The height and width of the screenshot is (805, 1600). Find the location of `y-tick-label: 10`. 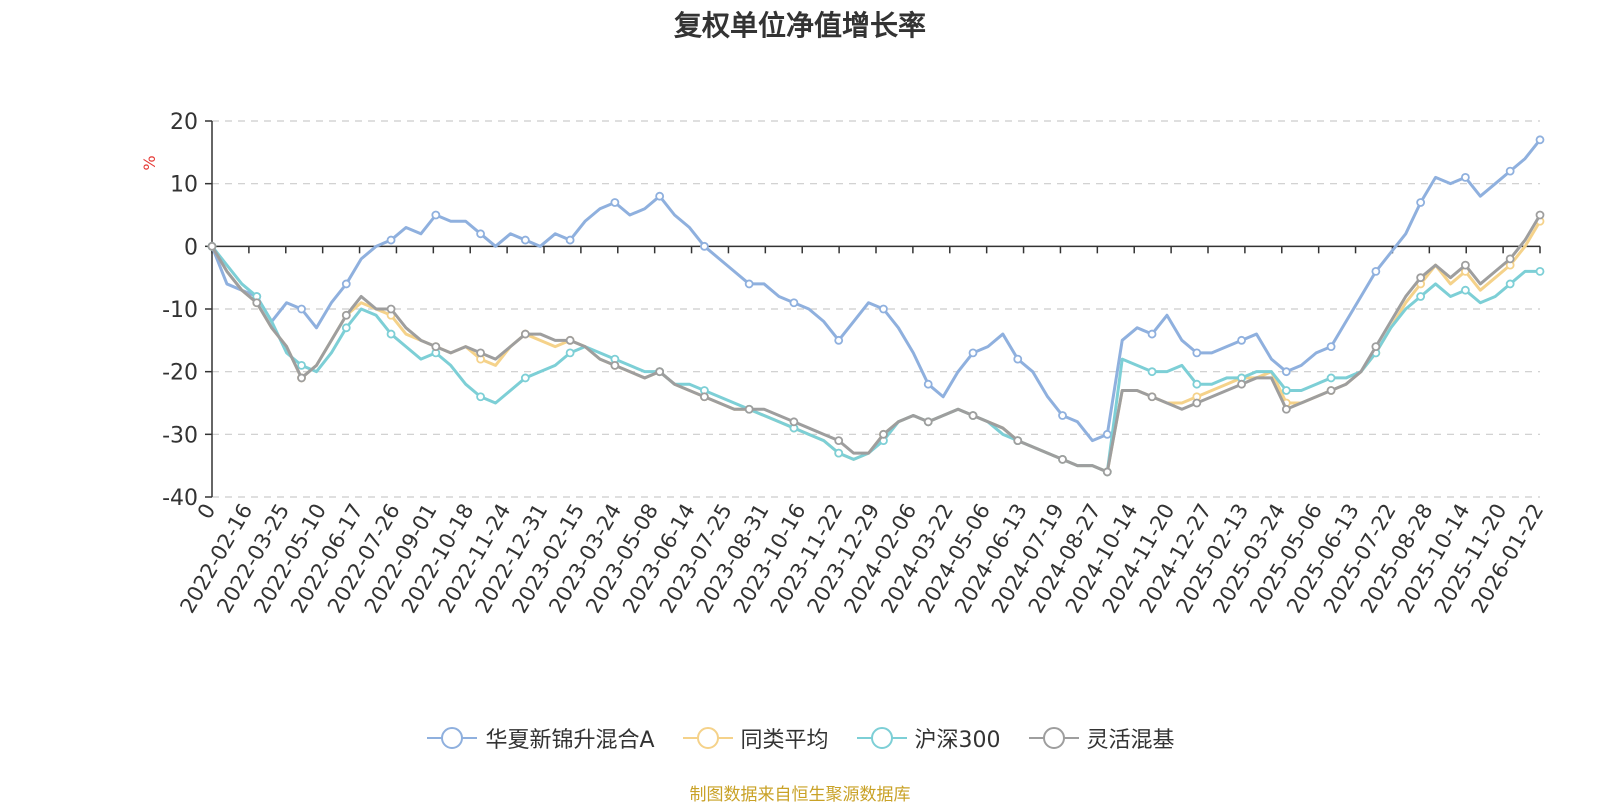

y-tick-label: 10 is located at coordinates (184, 185).